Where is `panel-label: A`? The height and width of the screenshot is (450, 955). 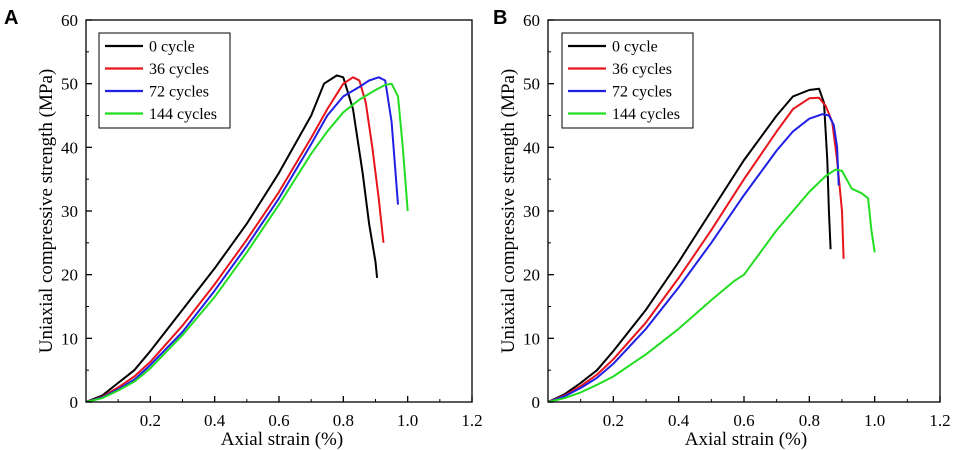
panel-label: A is located at coordinates (11, 18).